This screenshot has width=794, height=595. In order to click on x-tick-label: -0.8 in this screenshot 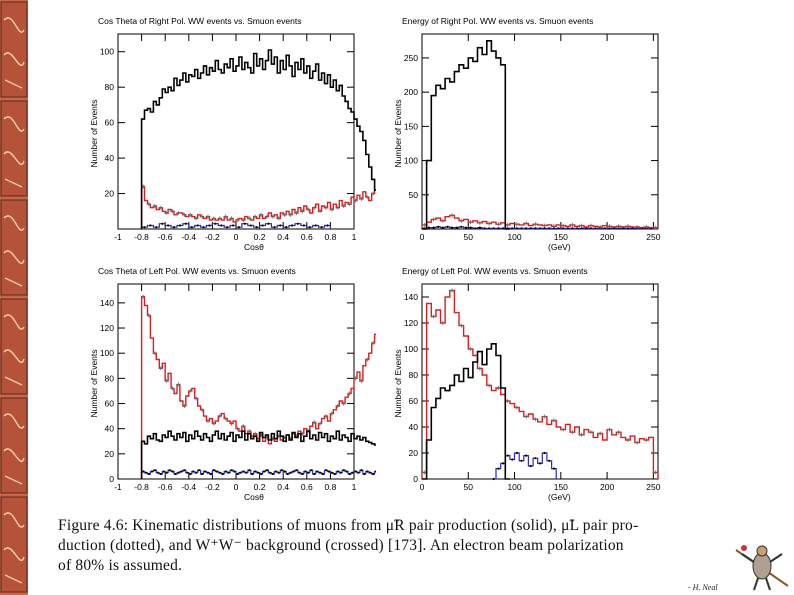, I will do `click(141, 237)`.